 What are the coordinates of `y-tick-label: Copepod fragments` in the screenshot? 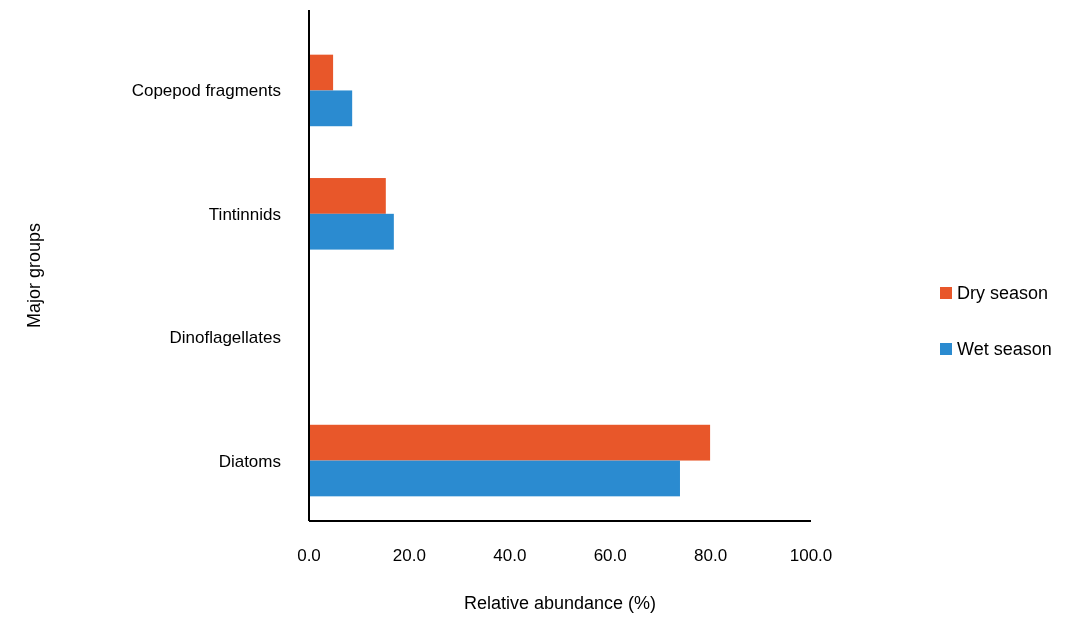 It's located at (206, 91).